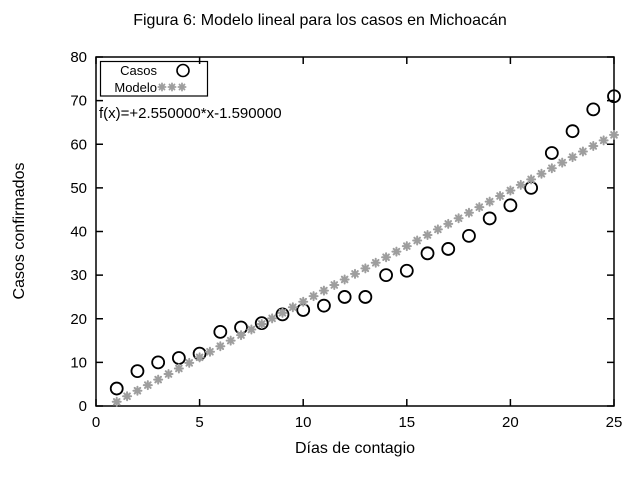 The width and height of the screenshot is (640, 480). What do you see at coordinates (303, 422) in the screenshot?
I see `x-tick-label: 10` at bounding box center [303, 422].